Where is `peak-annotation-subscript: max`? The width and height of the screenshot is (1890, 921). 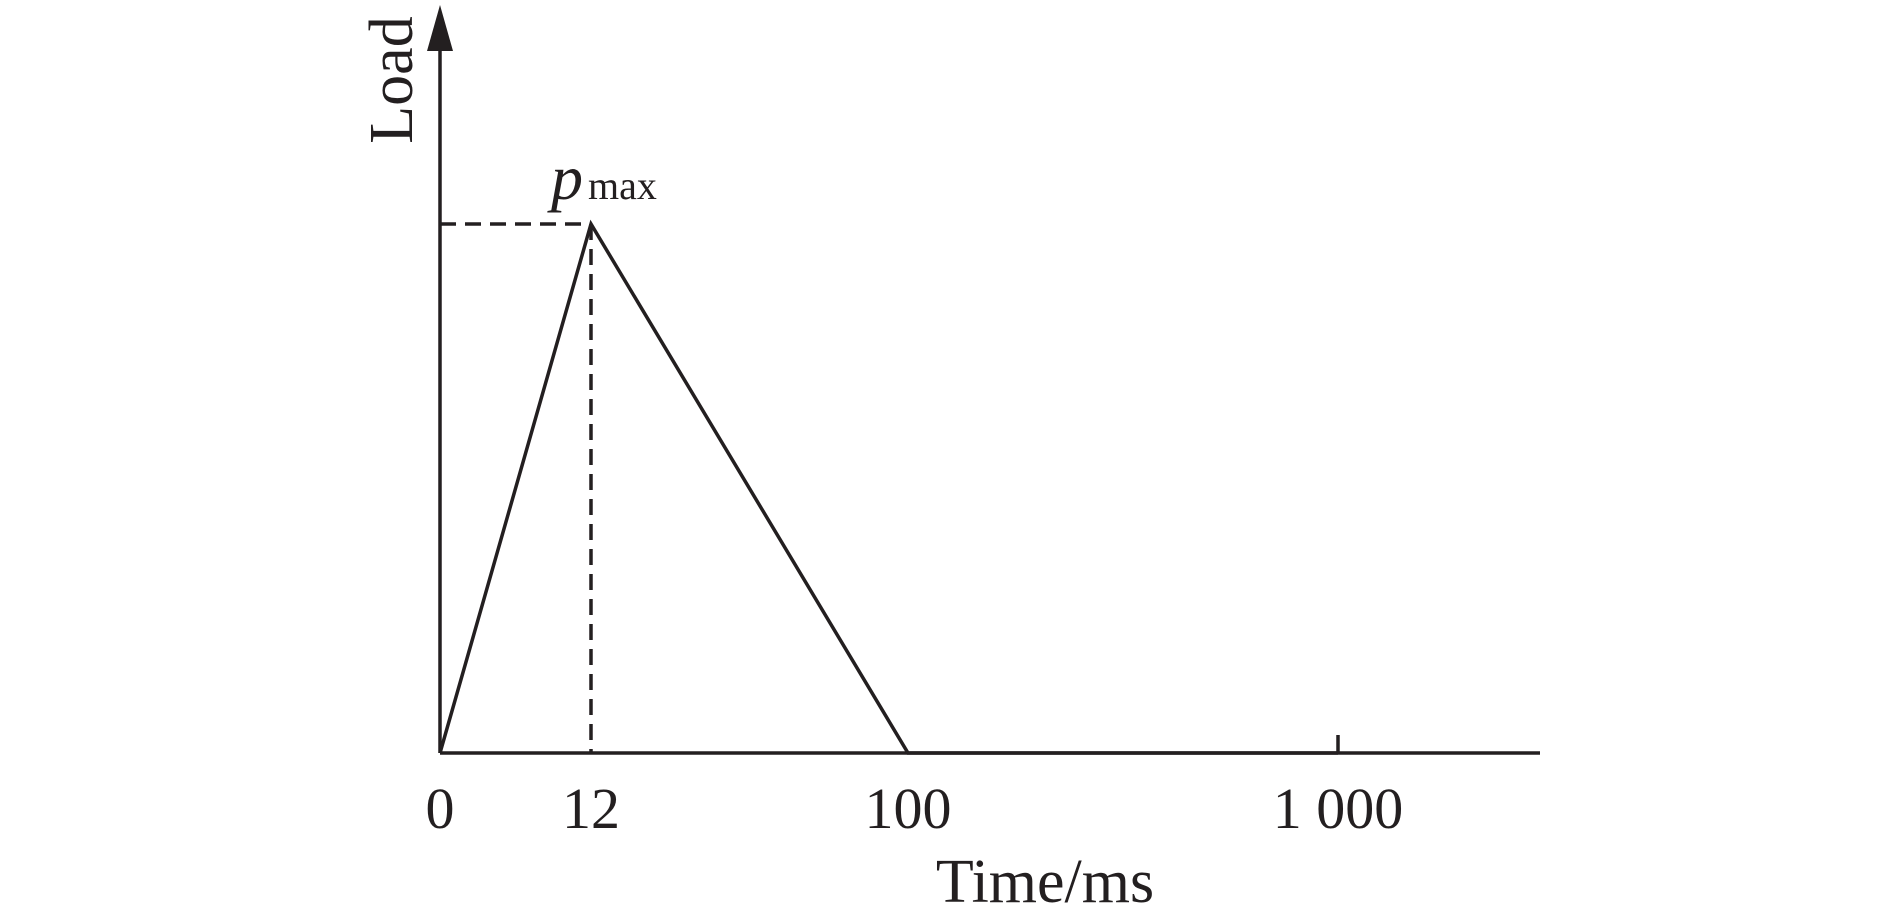 peak-annotation-subscript: max is located at coordinates (622, 185).